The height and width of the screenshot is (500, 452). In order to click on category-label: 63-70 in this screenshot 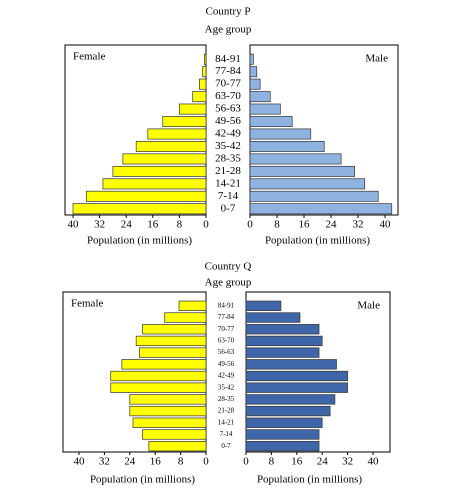, I will do `click(228, 96)`.